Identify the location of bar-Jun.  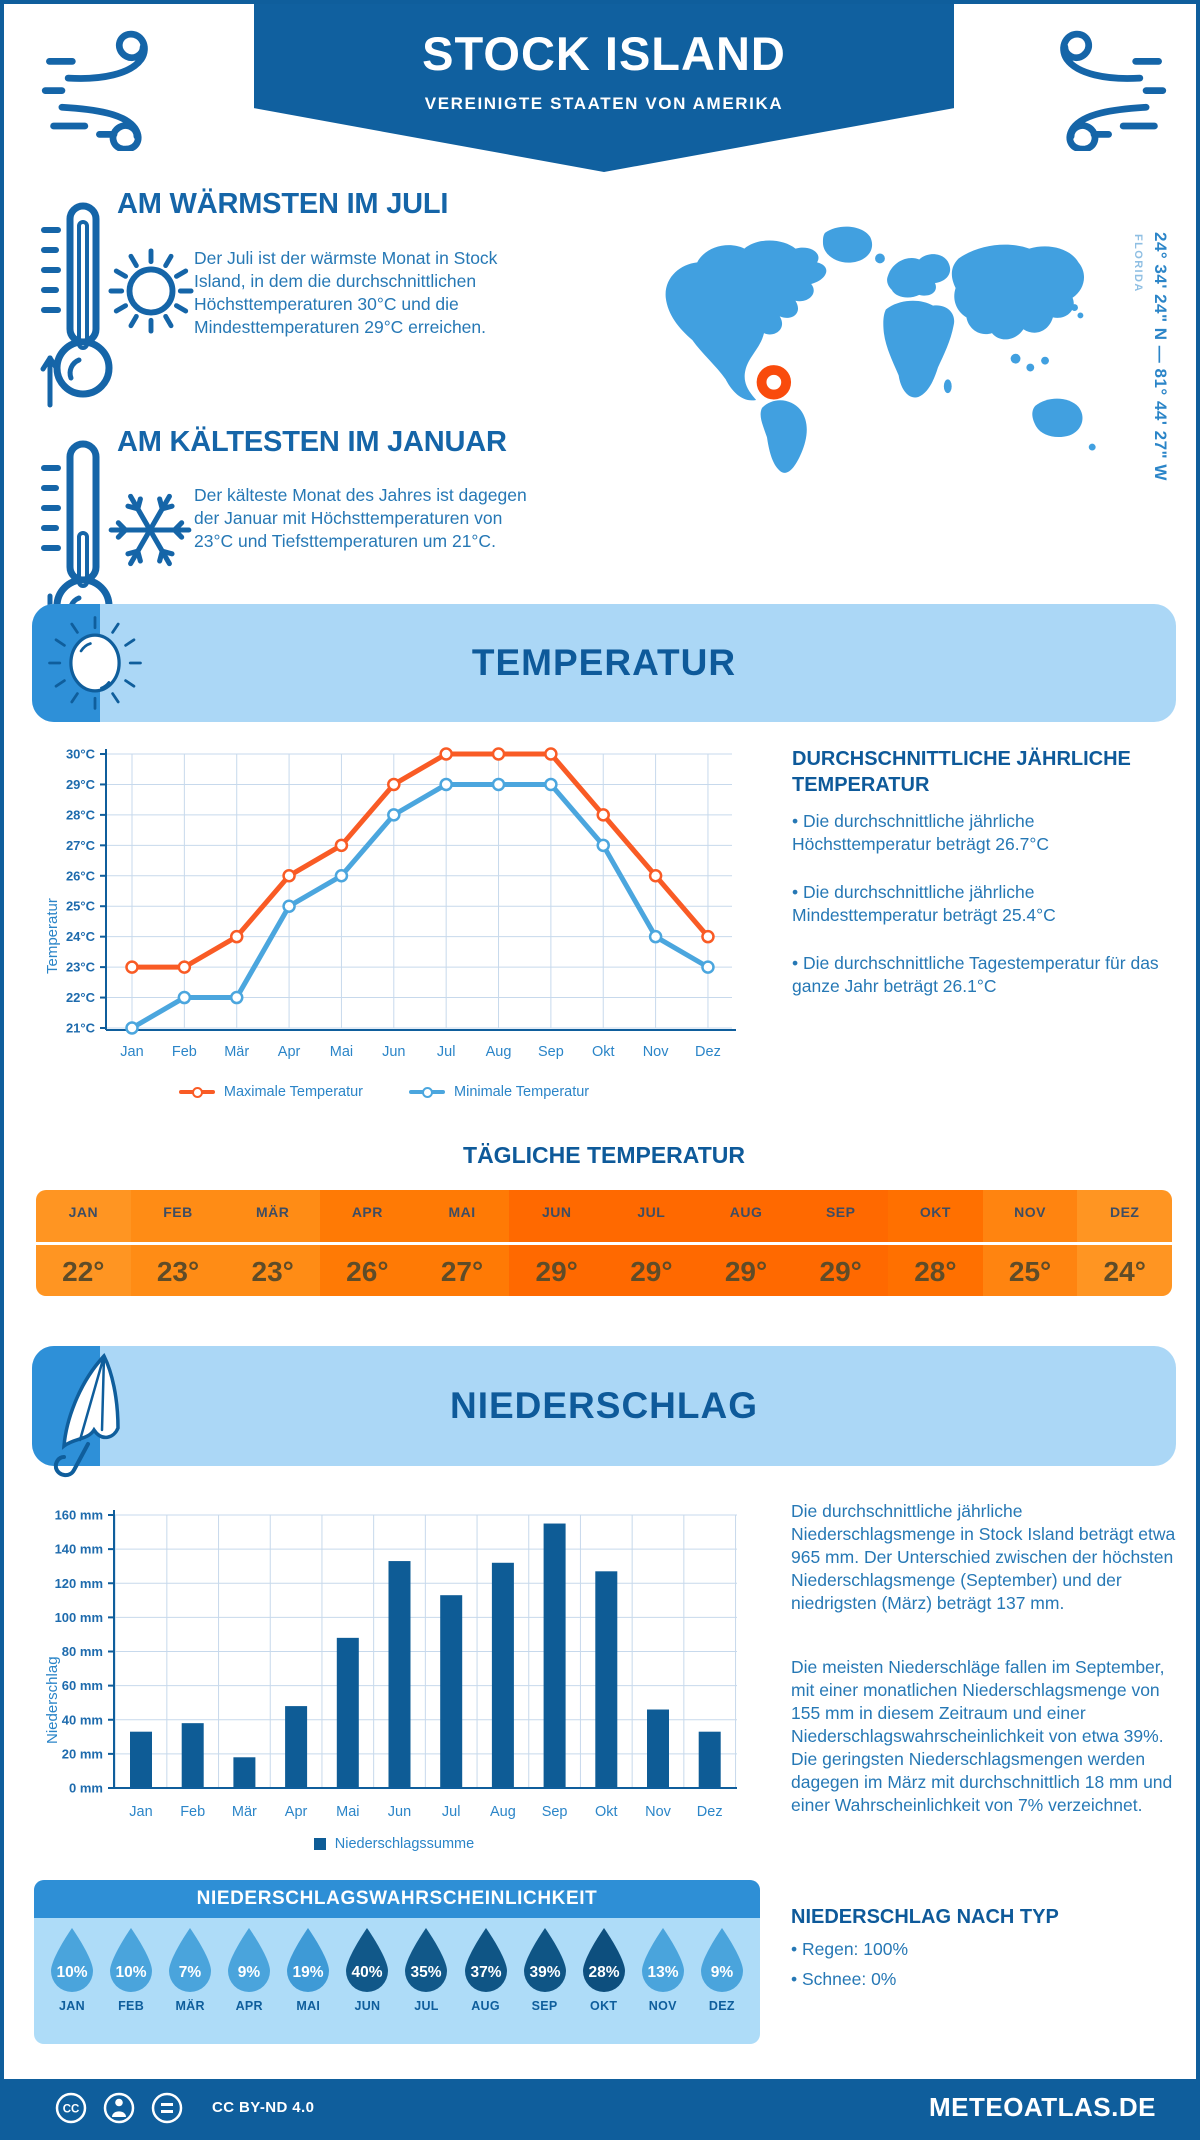
(399, 1674).